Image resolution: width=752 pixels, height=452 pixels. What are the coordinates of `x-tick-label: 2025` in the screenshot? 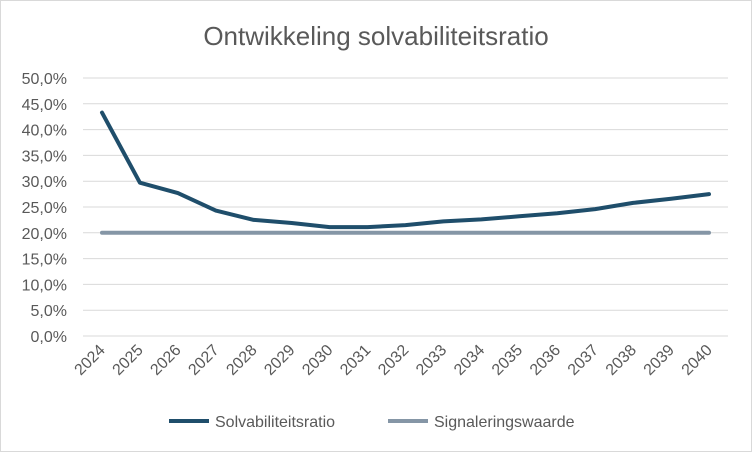 It's located at (128, 360).